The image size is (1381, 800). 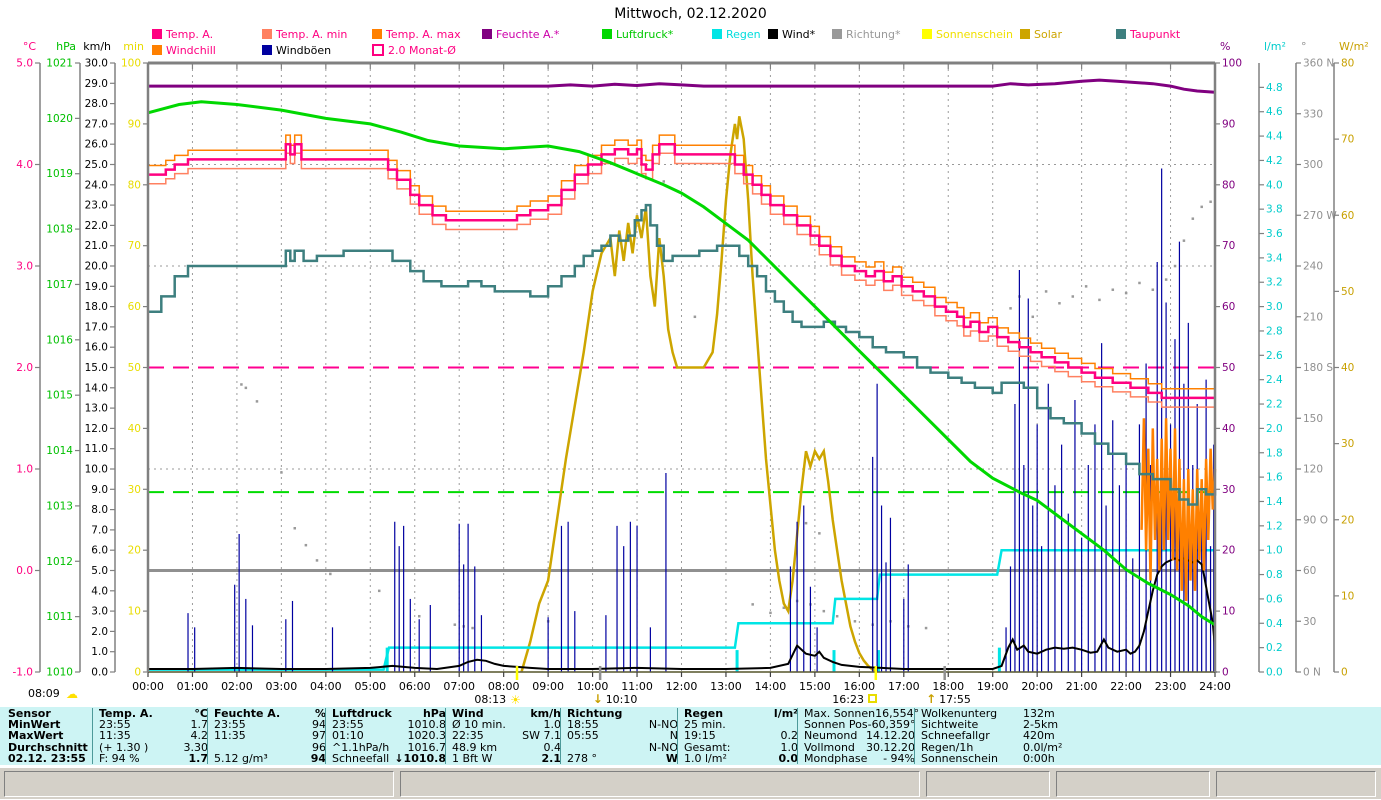 I want to click on legend-label-solar: Solar, so click(x=1048, y=34).